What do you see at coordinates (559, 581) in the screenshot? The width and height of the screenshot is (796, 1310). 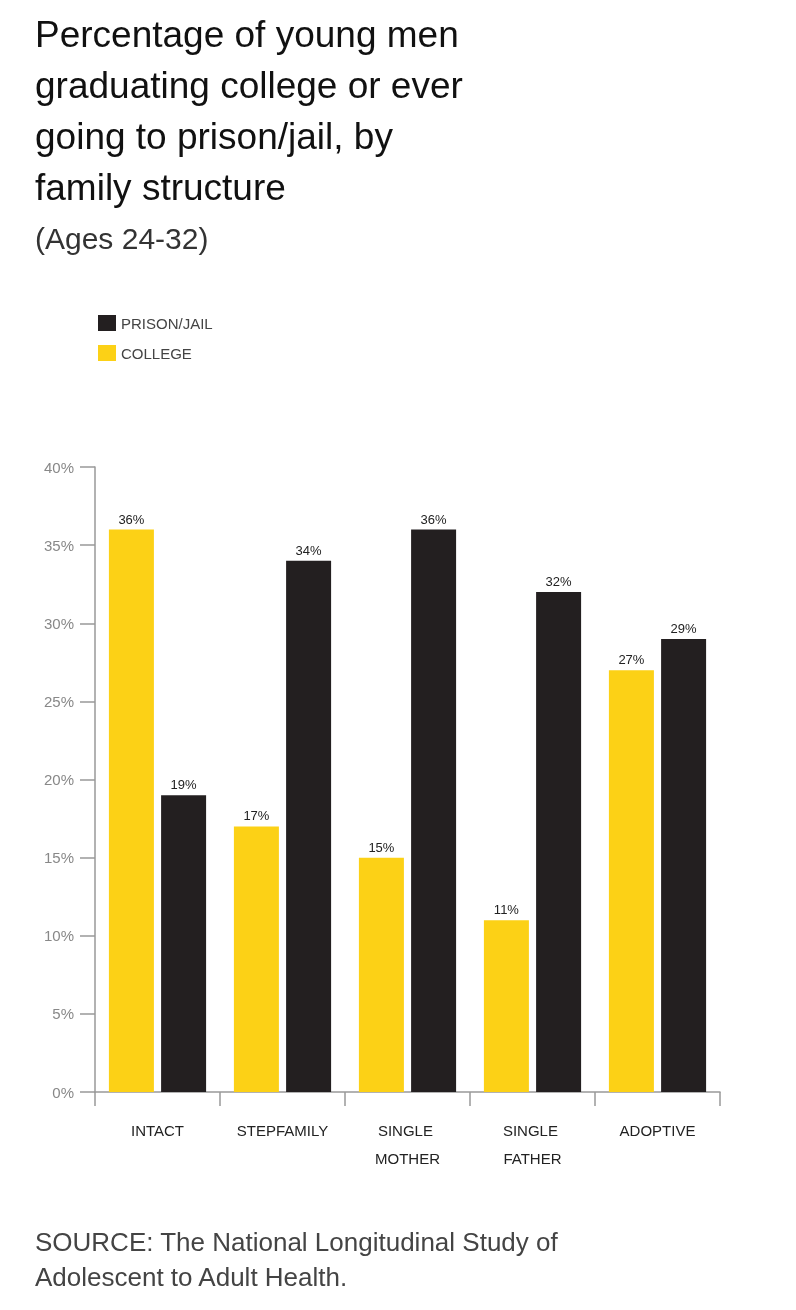 I see `data-label: 32%` at bounding box center [559, 581].